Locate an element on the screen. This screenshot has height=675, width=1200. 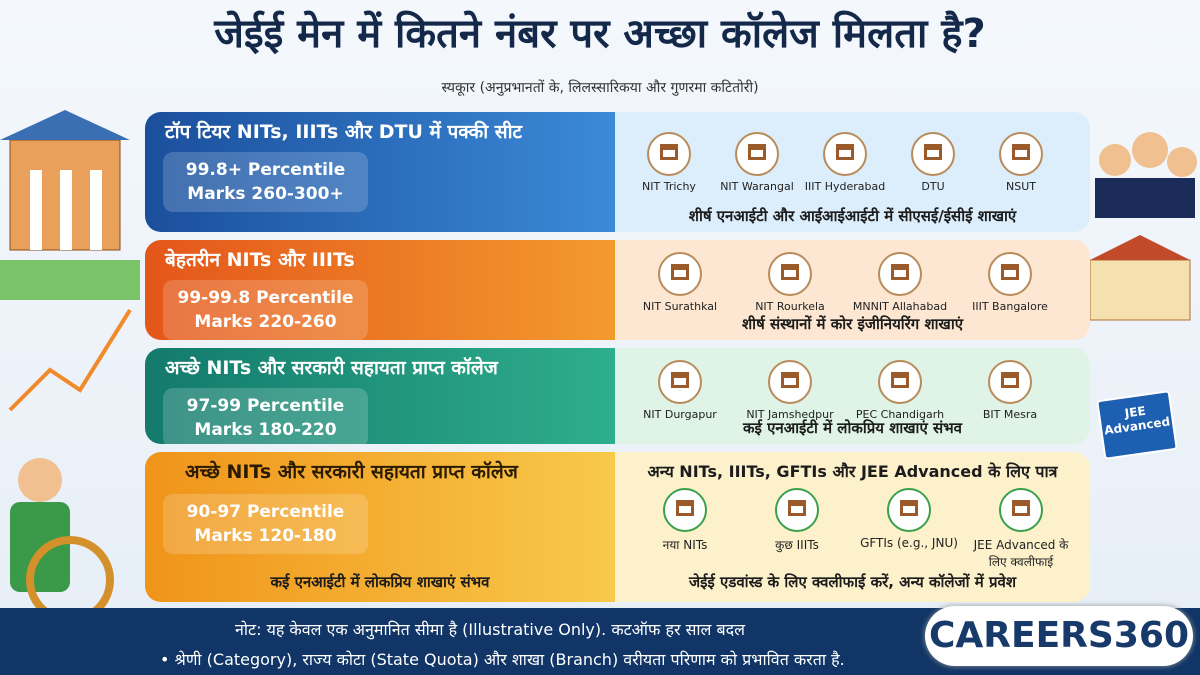
college: IIIT Bangalore is located at coordinates (1010, 282).